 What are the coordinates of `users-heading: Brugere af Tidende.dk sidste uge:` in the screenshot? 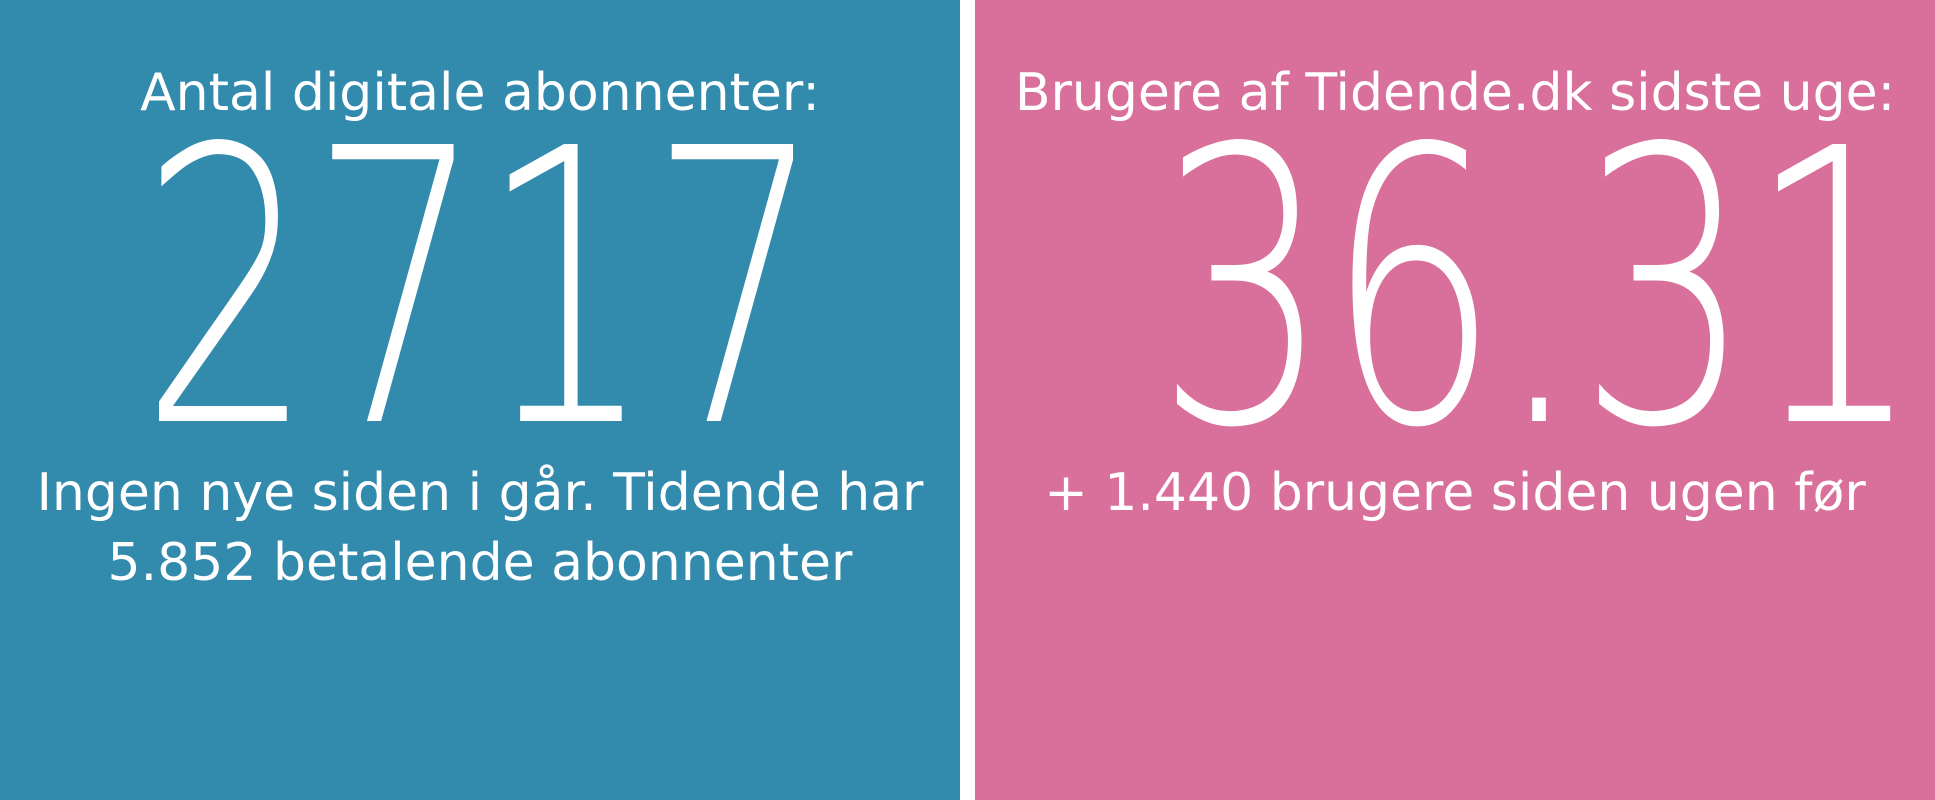 It's located at (1455, 93).